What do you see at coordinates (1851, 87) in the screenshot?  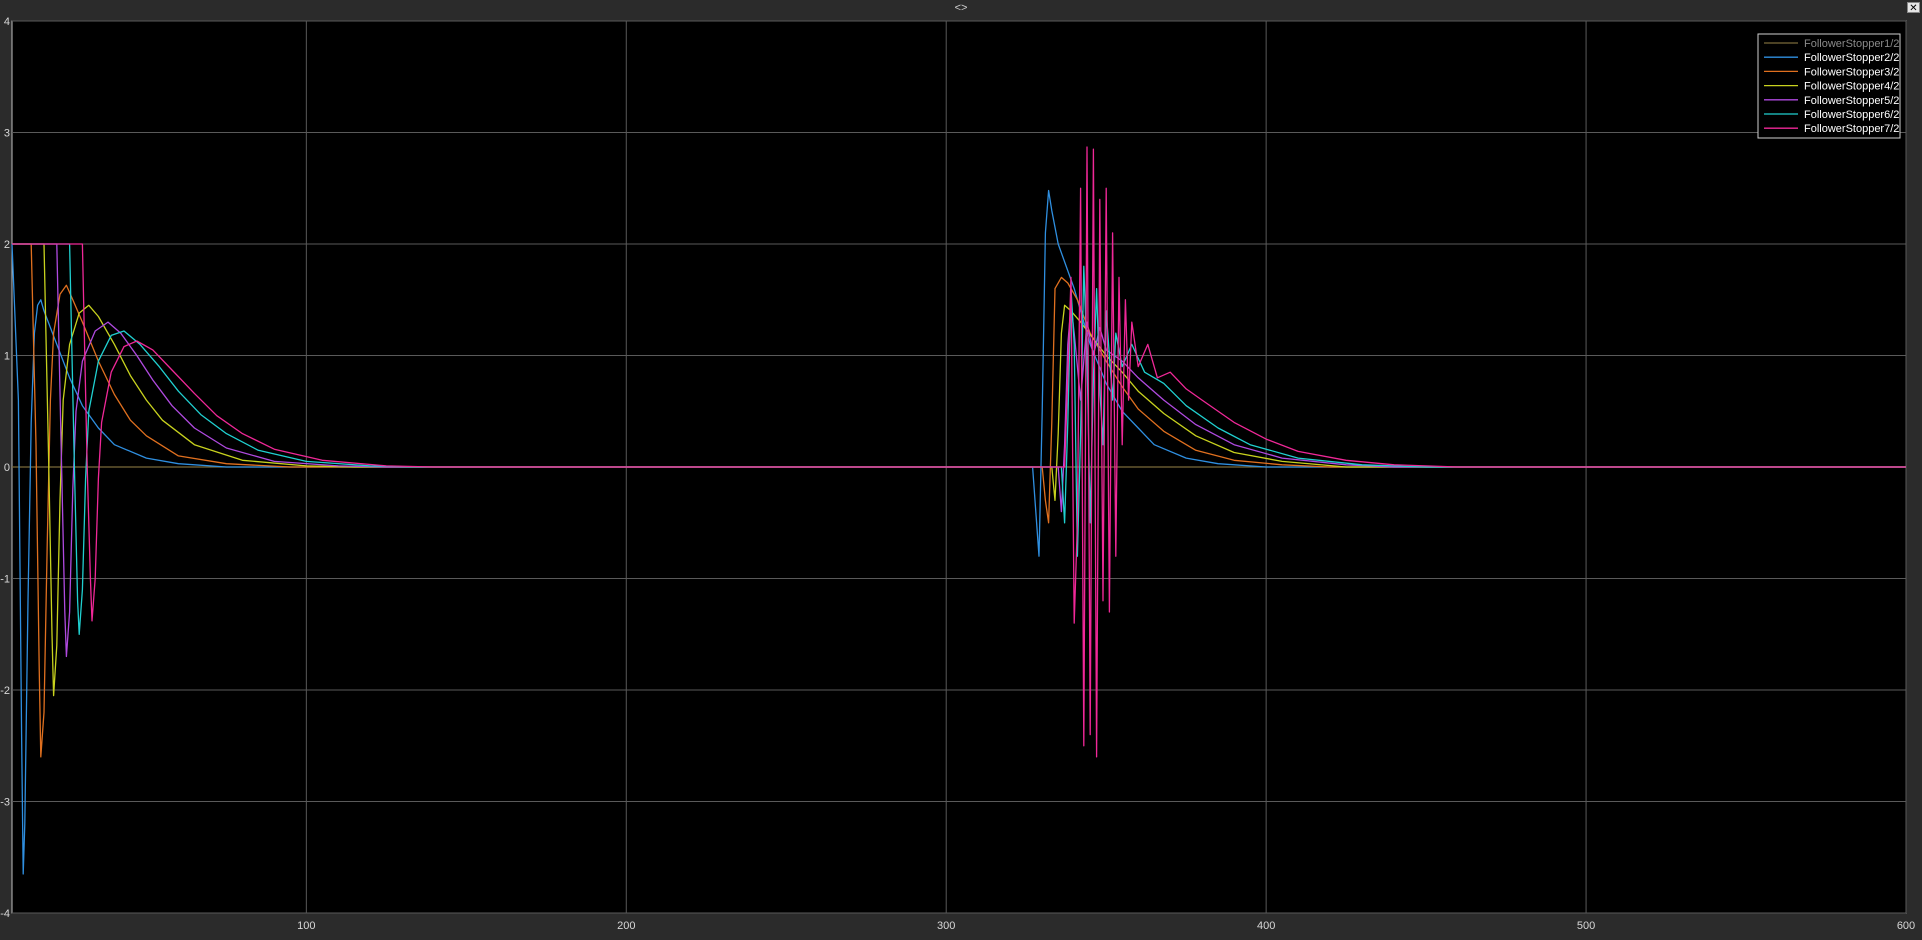 I see `legend-label-4: FollowerStopper4/2` at bounding box center [1851, 87].